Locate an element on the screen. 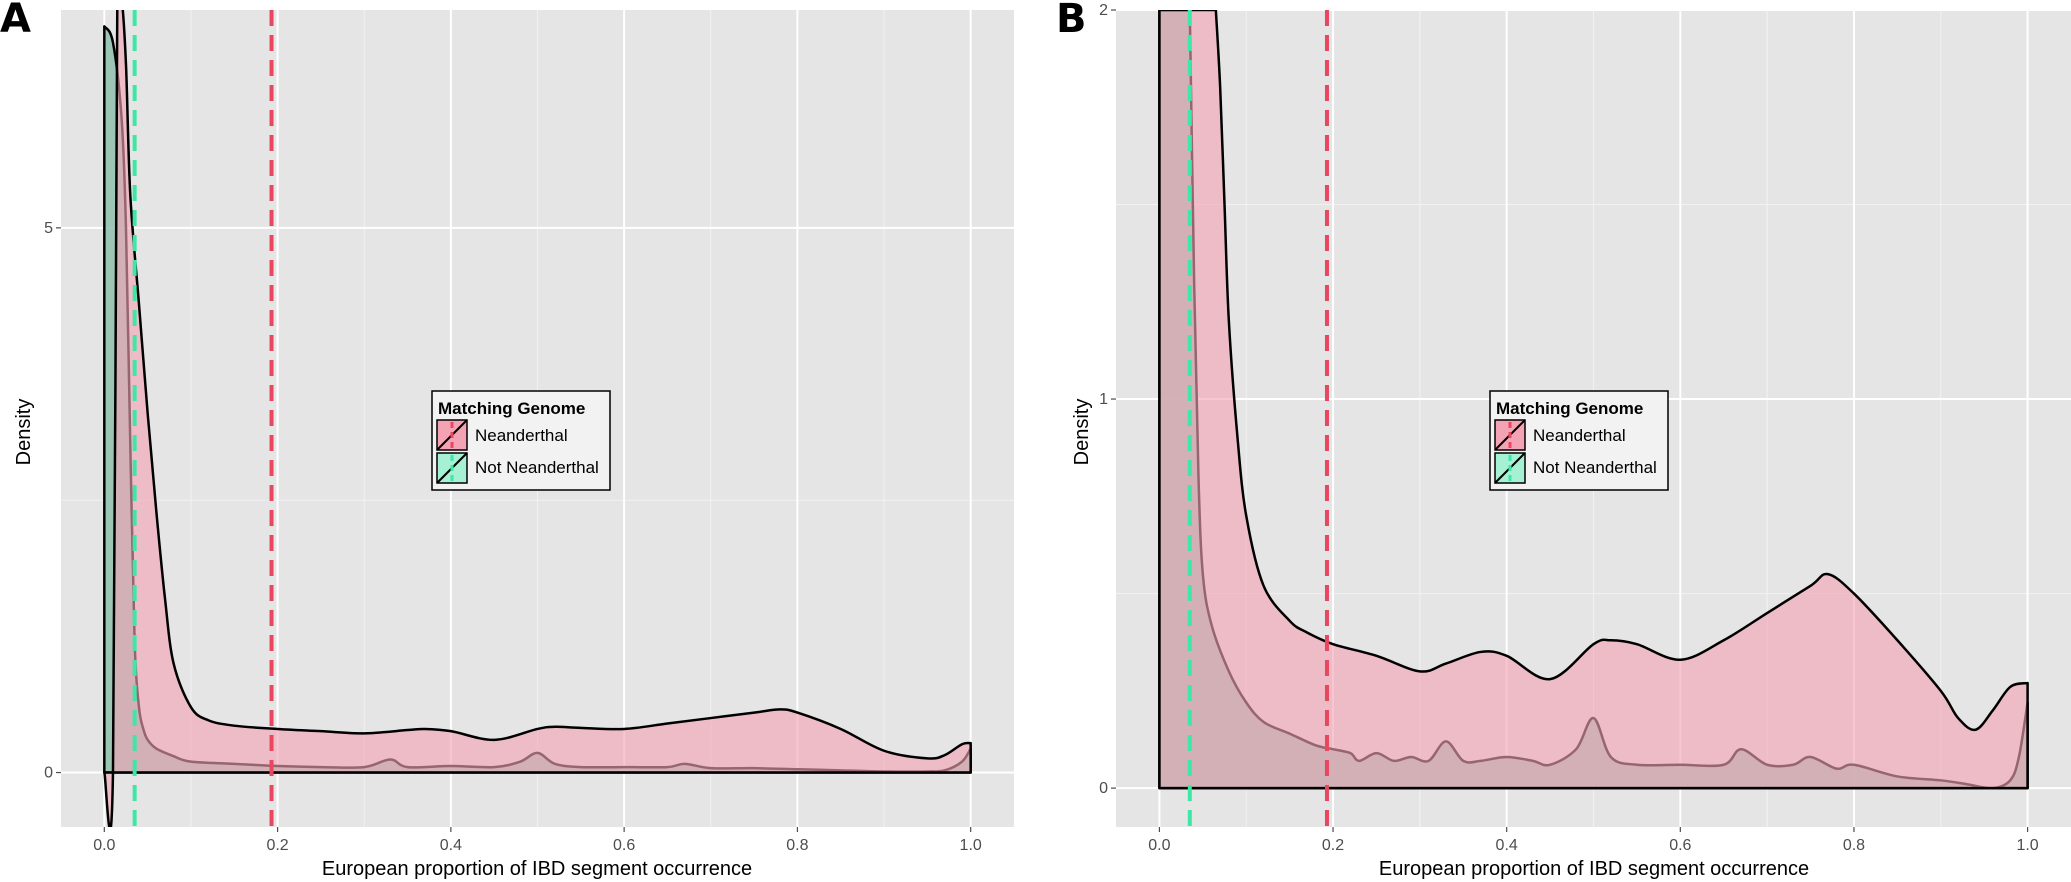 The height and width of the screenshot is (882, 2071). panel-letter-b: B is located at coordinates (1071, 21).